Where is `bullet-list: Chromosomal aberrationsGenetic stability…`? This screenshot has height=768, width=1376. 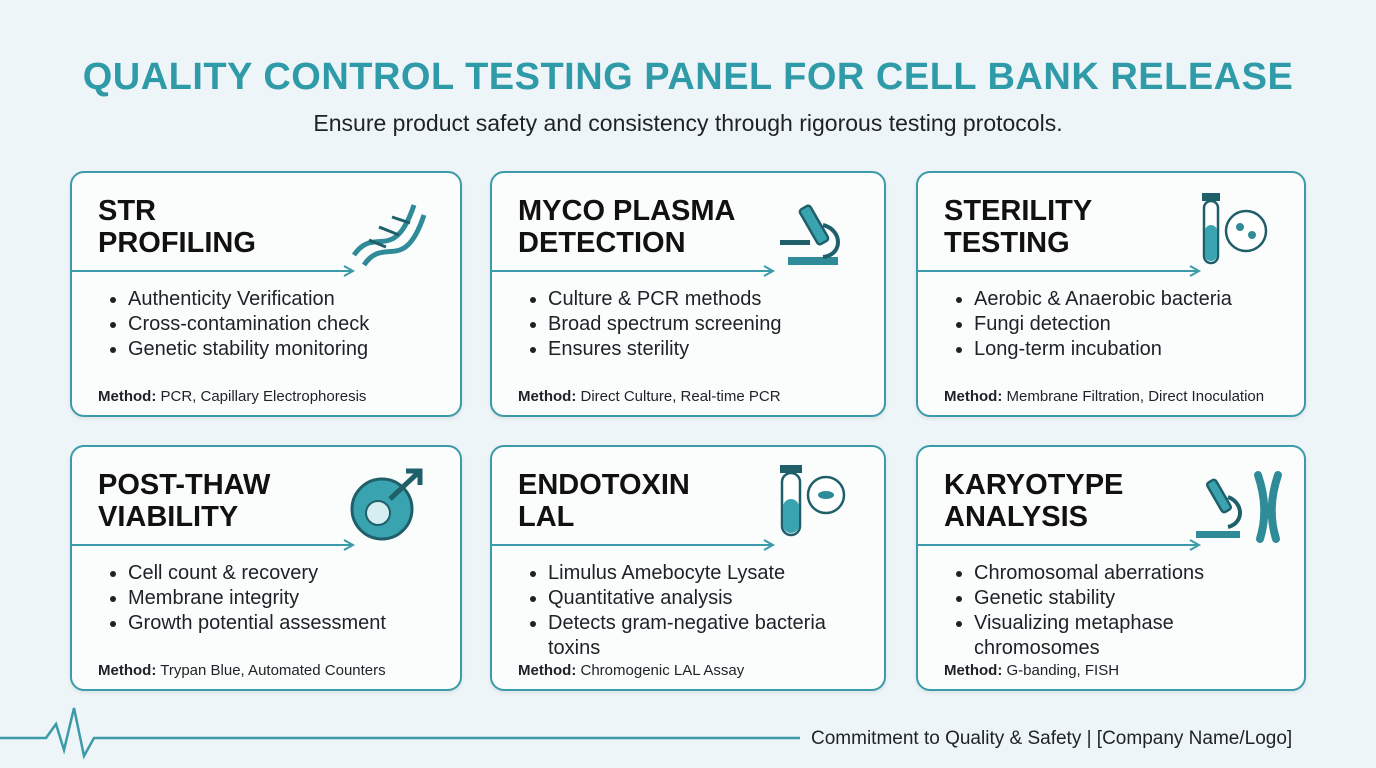 bullet-list: Chromosomal aberrationsGenetic stability… is located at coordinates (1114, 611).